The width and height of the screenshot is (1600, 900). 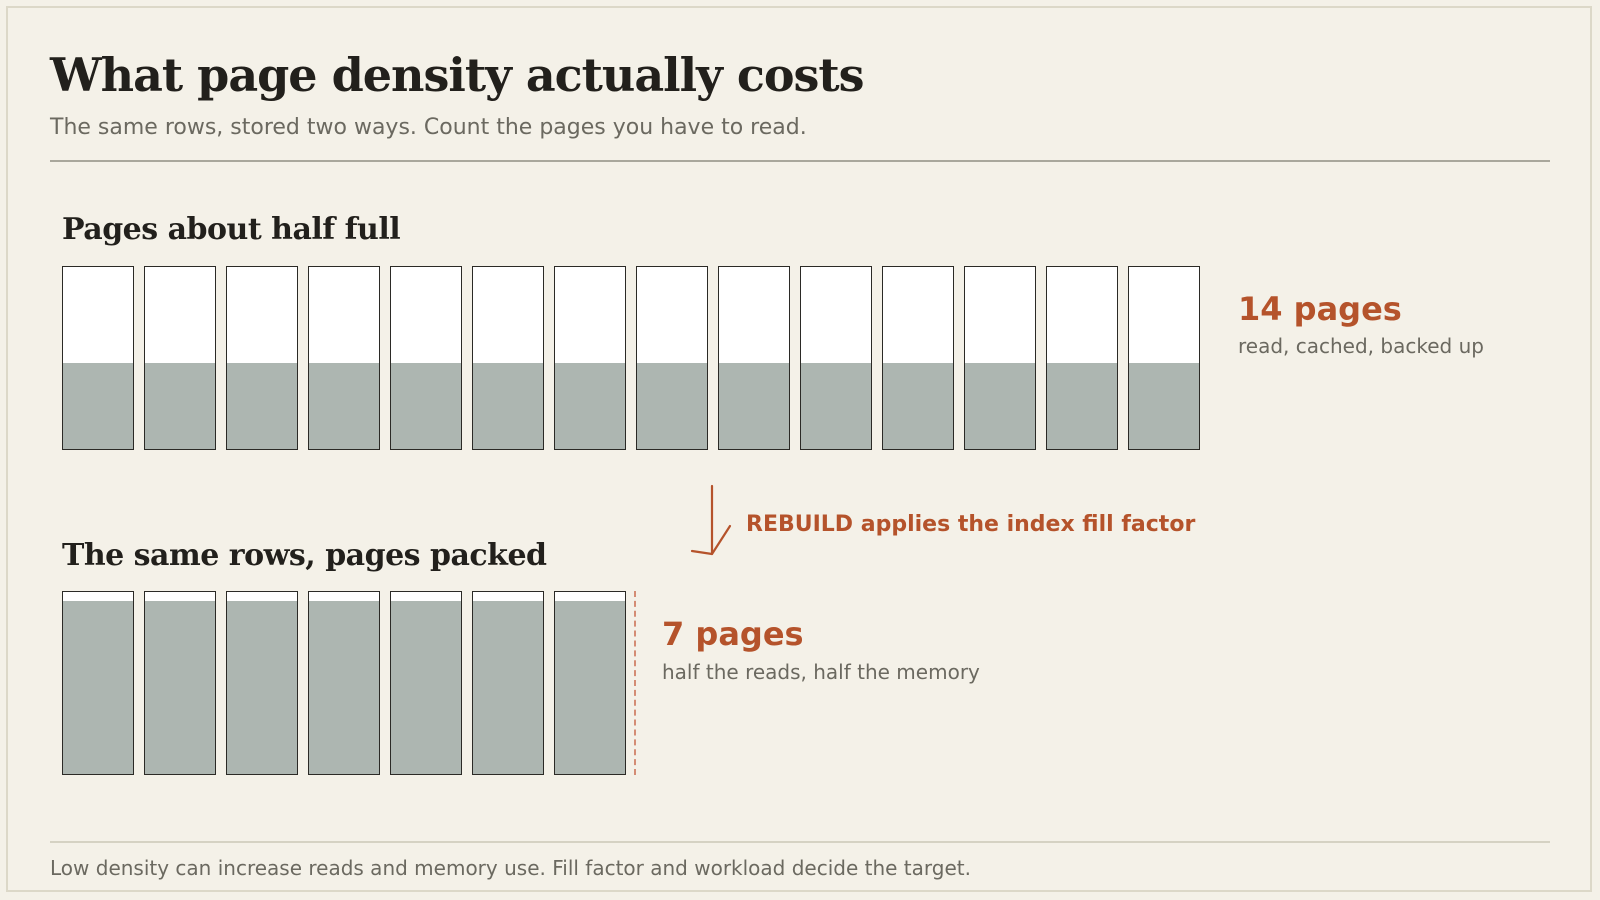 I want to click on packed-page-note: half the reads, half the memory, so click(x=821, y=672).